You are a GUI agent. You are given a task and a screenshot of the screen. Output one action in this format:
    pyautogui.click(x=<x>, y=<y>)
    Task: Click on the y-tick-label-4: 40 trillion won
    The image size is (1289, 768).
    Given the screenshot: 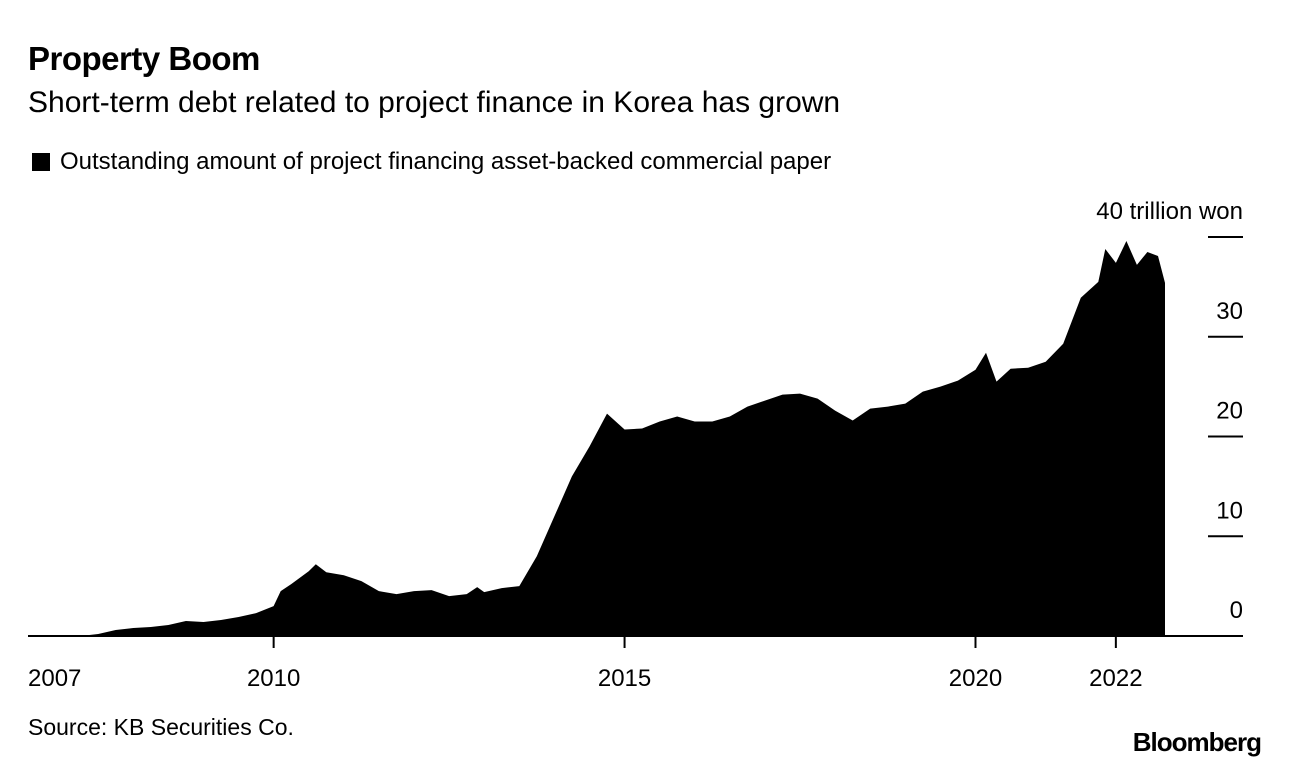 What is the action you would take?
    pyautogui.click(x=1169, y=211)
    